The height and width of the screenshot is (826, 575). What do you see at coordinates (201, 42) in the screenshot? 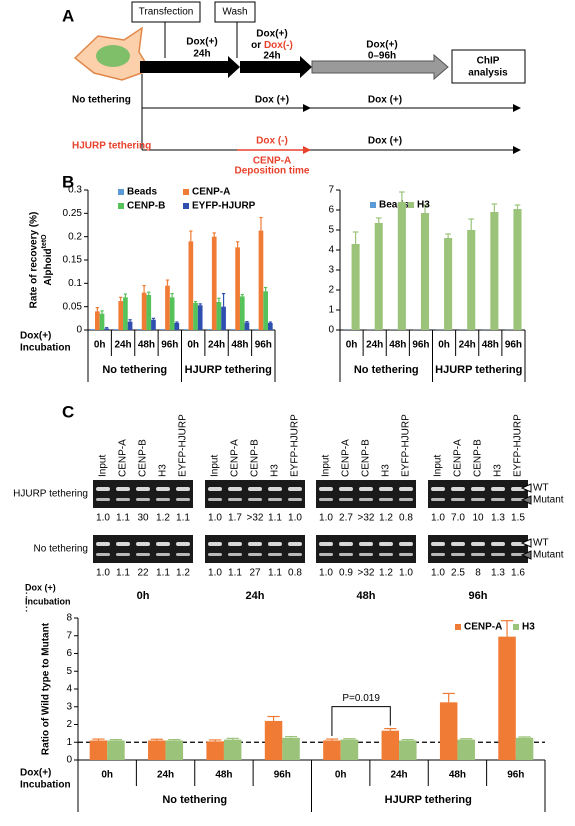
I see `label: Dox(+)` at bounding box center [201, 42].